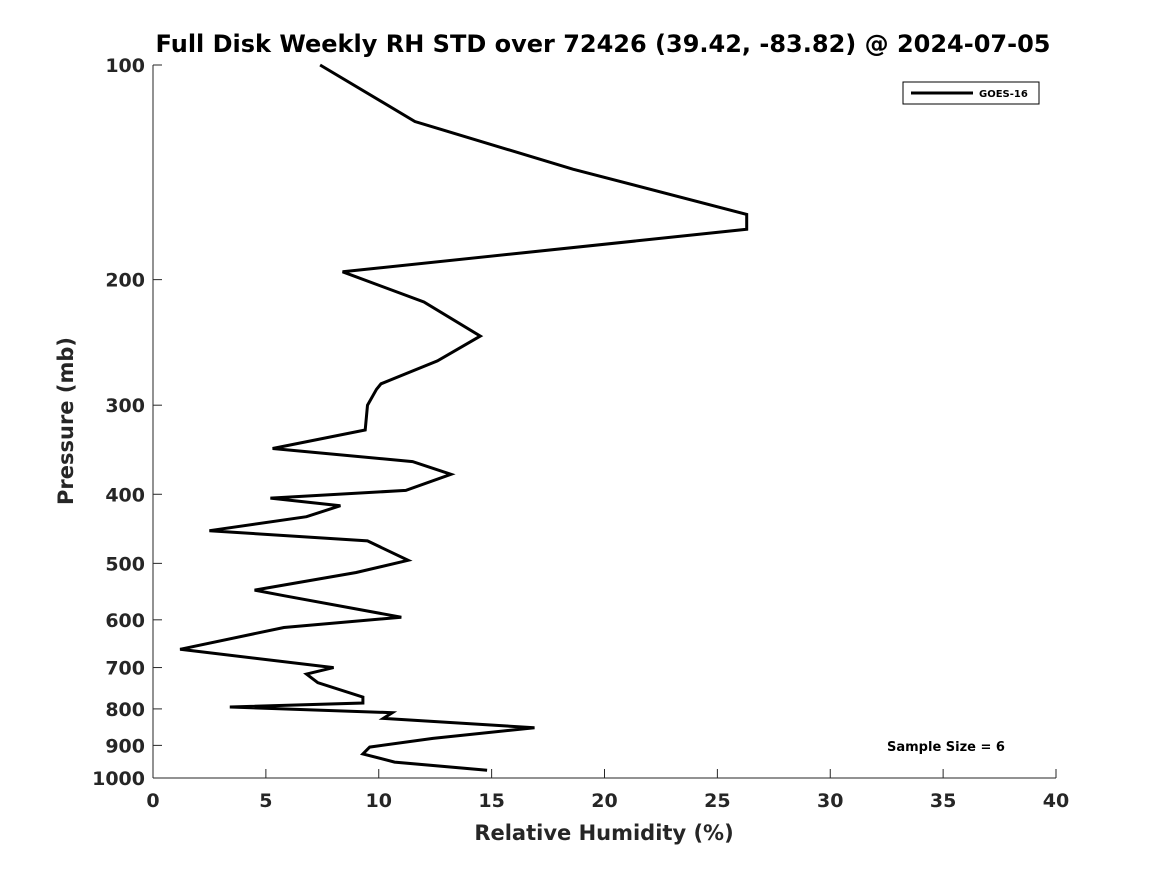  Describe the element at coordinates (125, 495) in the screenshot. I see `y-tick-label: 400` at that location.